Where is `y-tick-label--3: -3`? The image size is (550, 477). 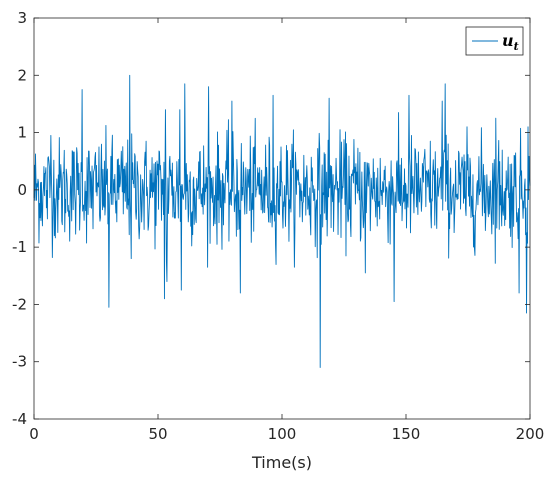 y-tick-label--3: -3 is located at coordinates (19, 362).